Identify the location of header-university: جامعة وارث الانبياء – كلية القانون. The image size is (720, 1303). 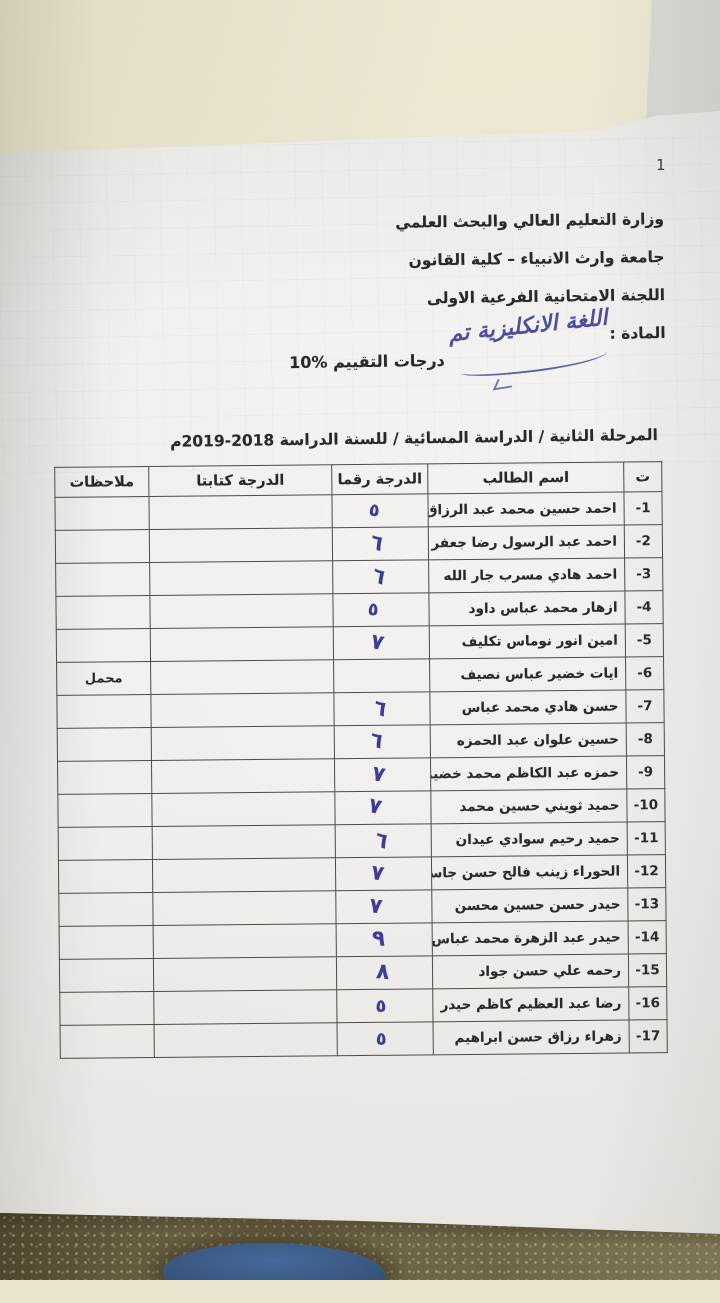
(536, 258).